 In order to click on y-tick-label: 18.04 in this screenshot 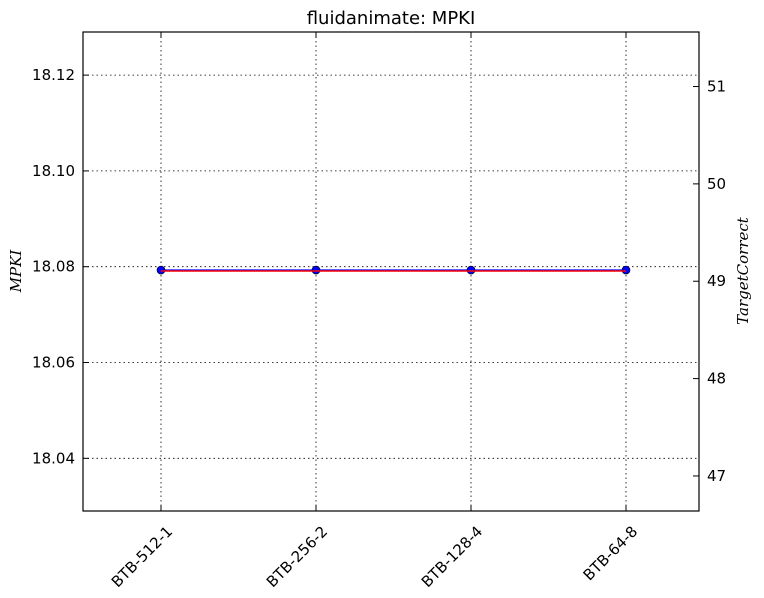, I will do `click(53, 458)`.